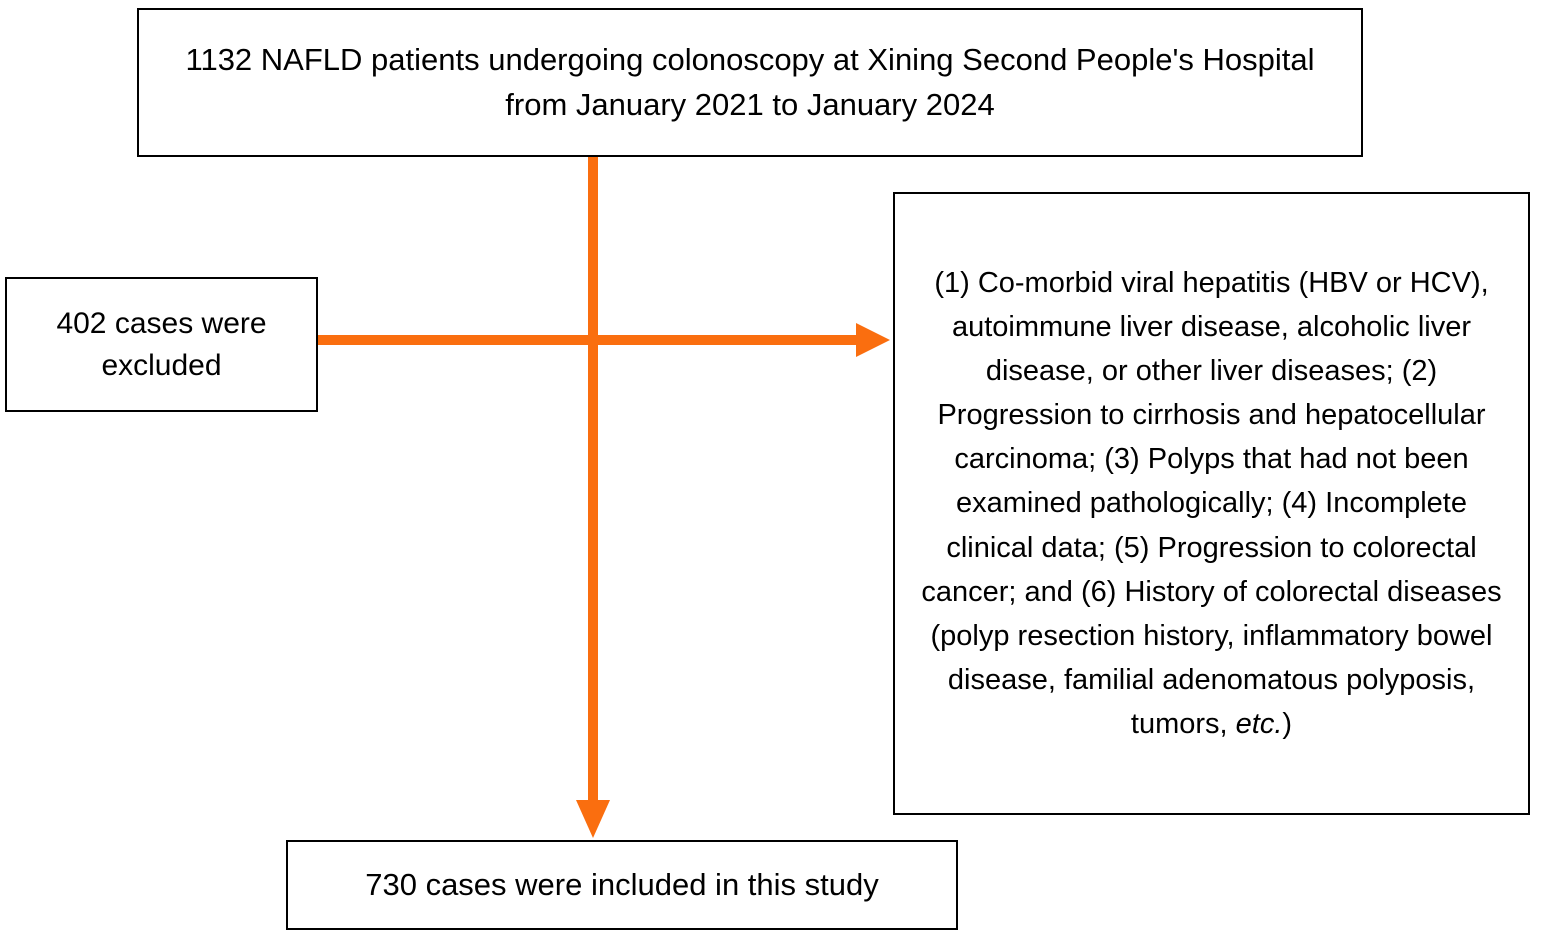 This screenshot has height=943, width=1543. I want to click on included-cases-text: 730 cases were included in this study, so click(622, 884).